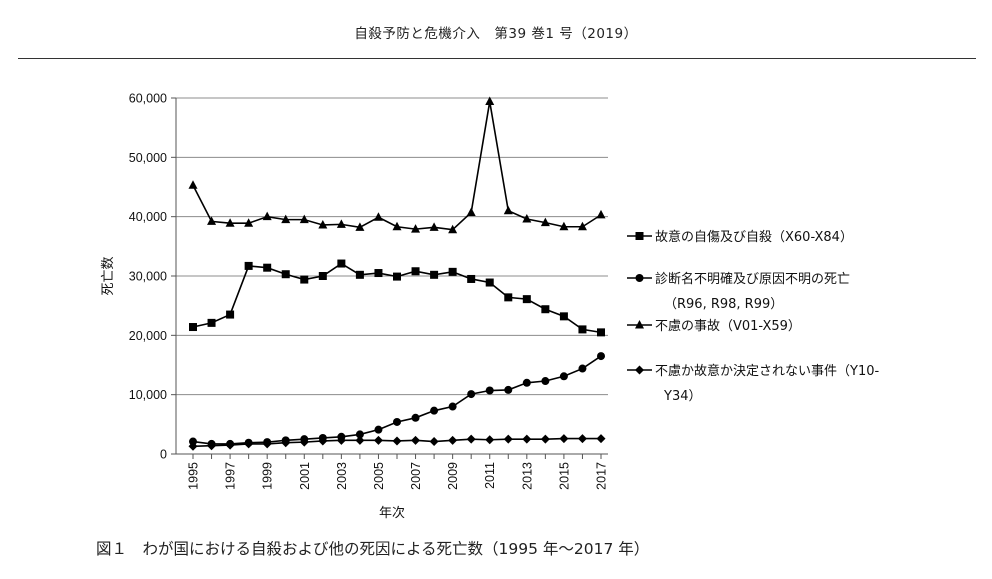  What do you see at coordinates (342, 476) in the screenshot?
I see `x-tick-label: 2003` at bounding box center [342, 476].